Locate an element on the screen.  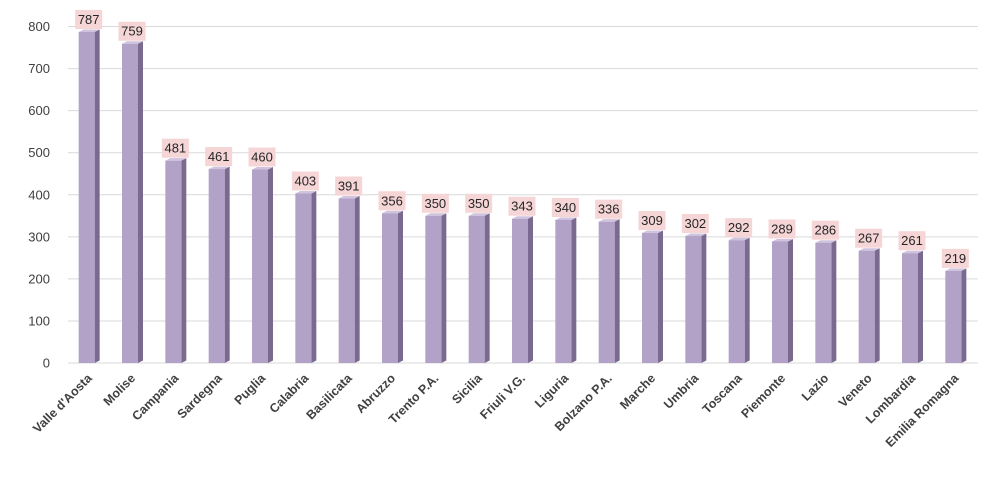
x-category-label: Molise is located at coordinates (119, 389).